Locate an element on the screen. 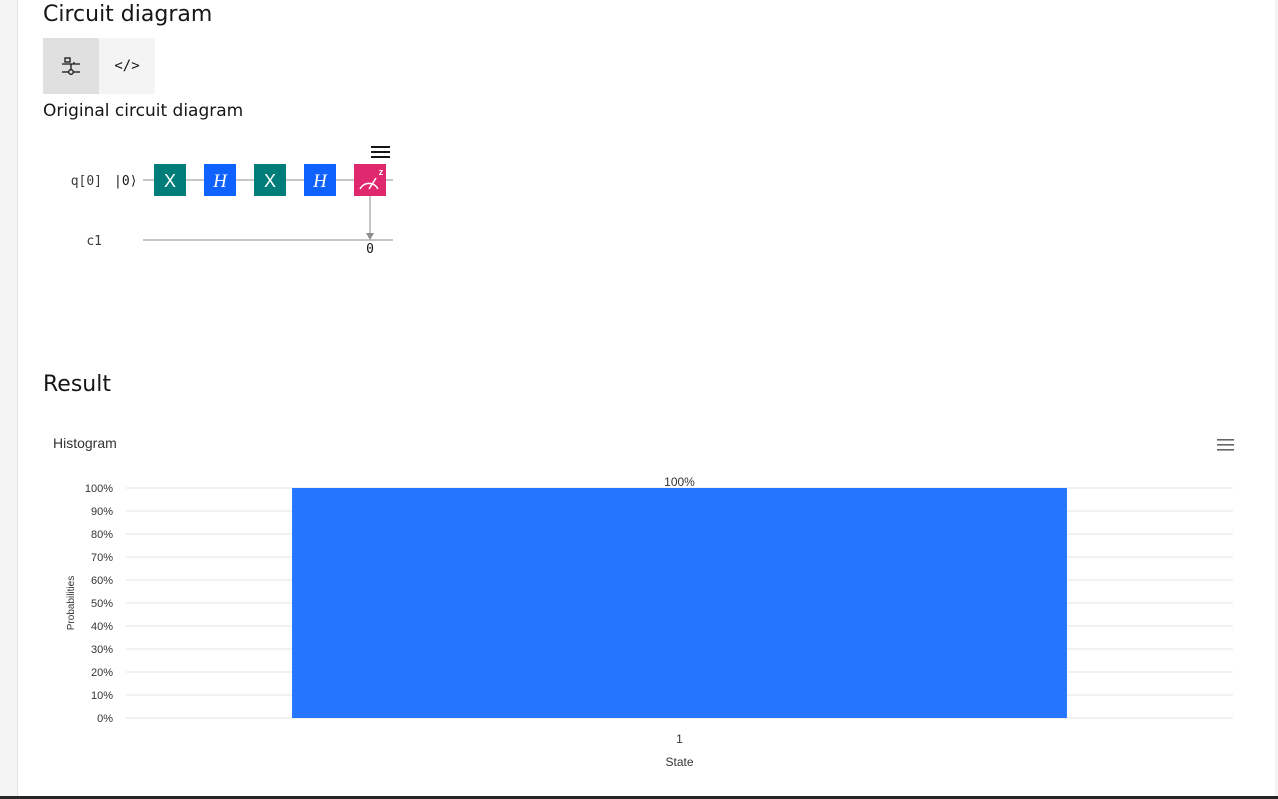  classical-bit-index: 0 is located at coordinates (370, 249).